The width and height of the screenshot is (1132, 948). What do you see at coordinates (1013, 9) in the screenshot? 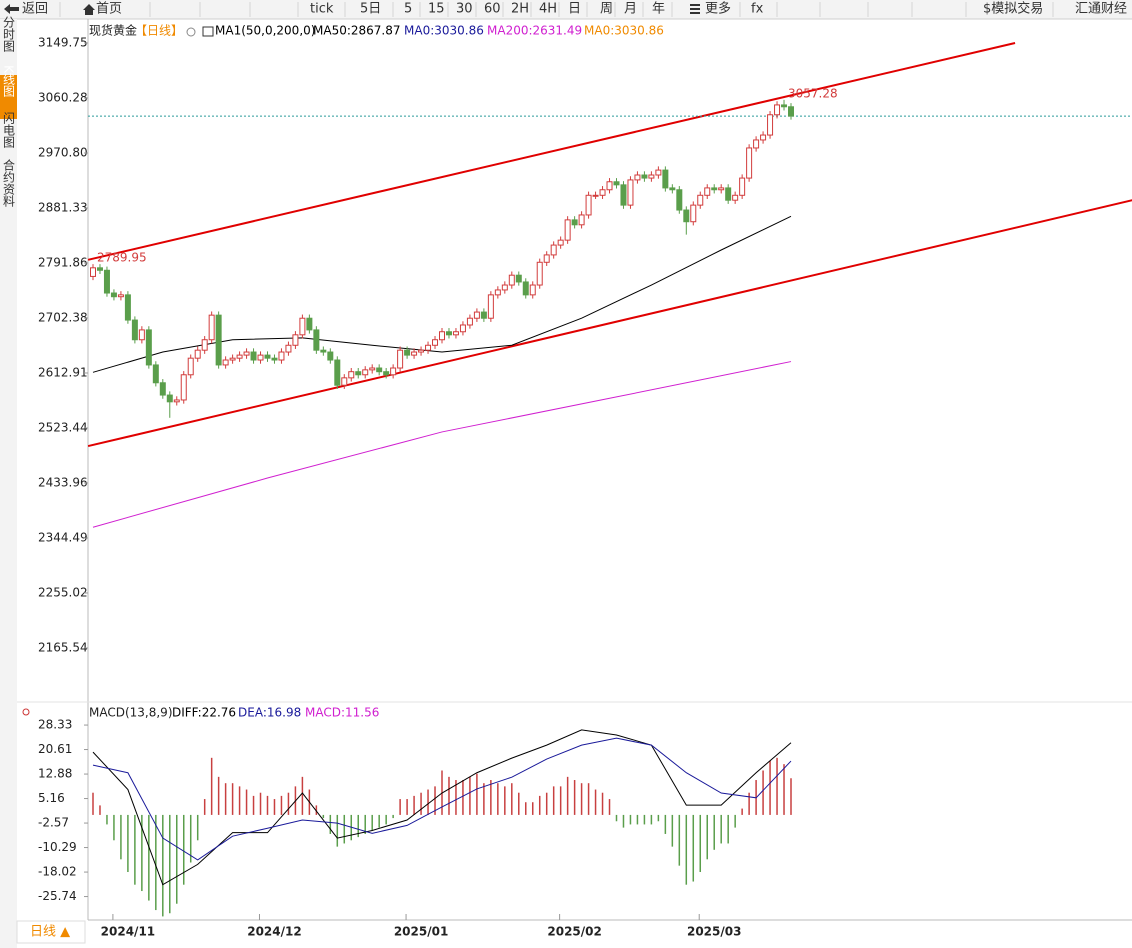
I see `toolbar-button: $模拟交易` at bounding box center [1013, 9].